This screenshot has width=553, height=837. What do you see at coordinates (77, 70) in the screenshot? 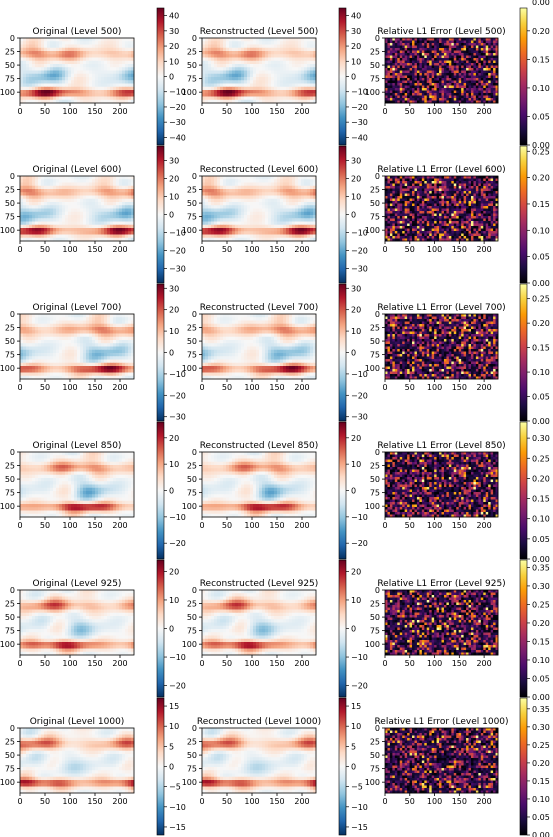
I see `field-texture` at bounding box center [77, 70].